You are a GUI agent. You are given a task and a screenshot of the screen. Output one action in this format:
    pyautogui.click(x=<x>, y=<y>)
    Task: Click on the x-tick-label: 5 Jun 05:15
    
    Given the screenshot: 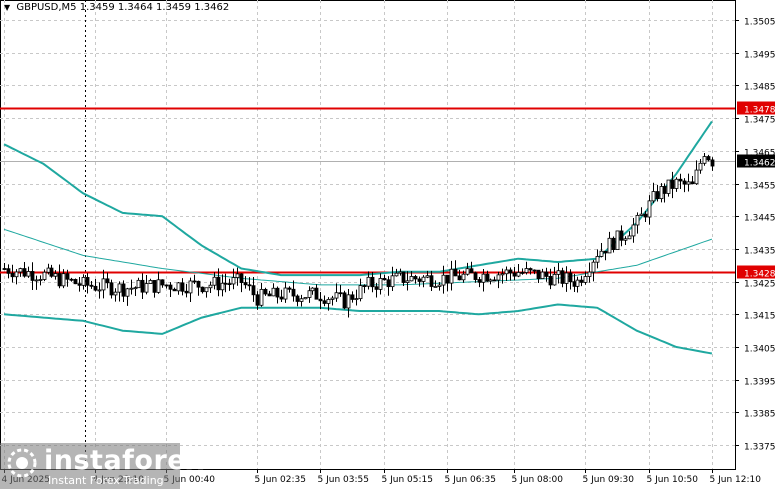 What is the action you would take?
    pyautogui.click(x=407, y=480)
    